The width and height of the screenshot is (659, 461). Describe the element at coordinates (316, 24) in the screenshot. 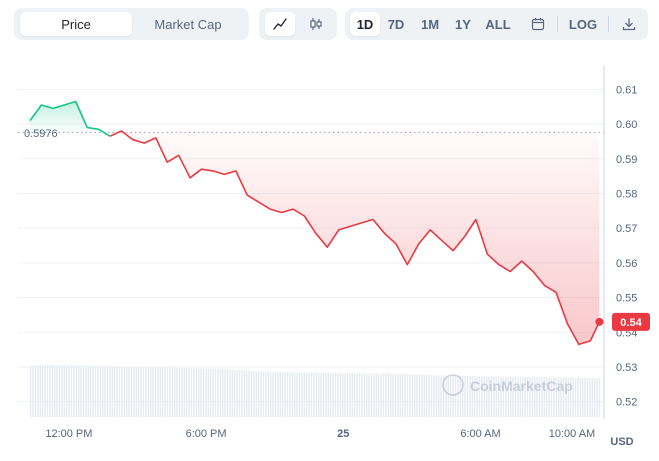

I see `candlestick-chart-button` at that location.